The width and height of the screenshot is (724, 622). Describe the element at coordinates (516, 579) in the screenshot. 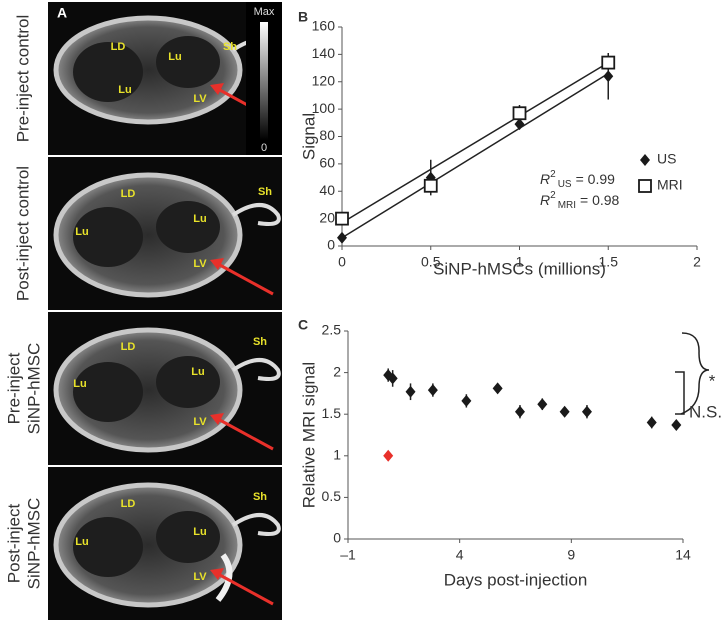

I see `x-axis-label: Days post-injection` at that location.